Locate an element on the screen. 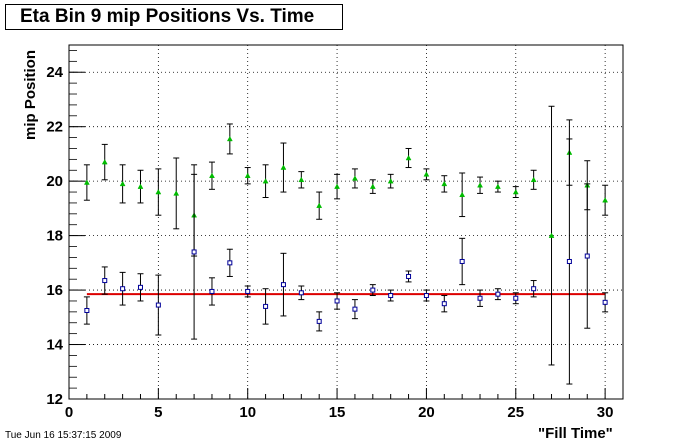  x-tick-label: 5 is located at coordinates (158, 412).